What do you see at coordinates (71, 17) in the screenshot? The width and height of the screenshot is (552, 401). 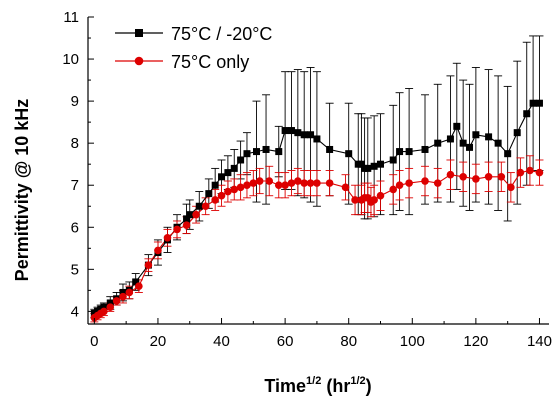 I see `y-tick-label: 11` at bounding box center [71, 17].